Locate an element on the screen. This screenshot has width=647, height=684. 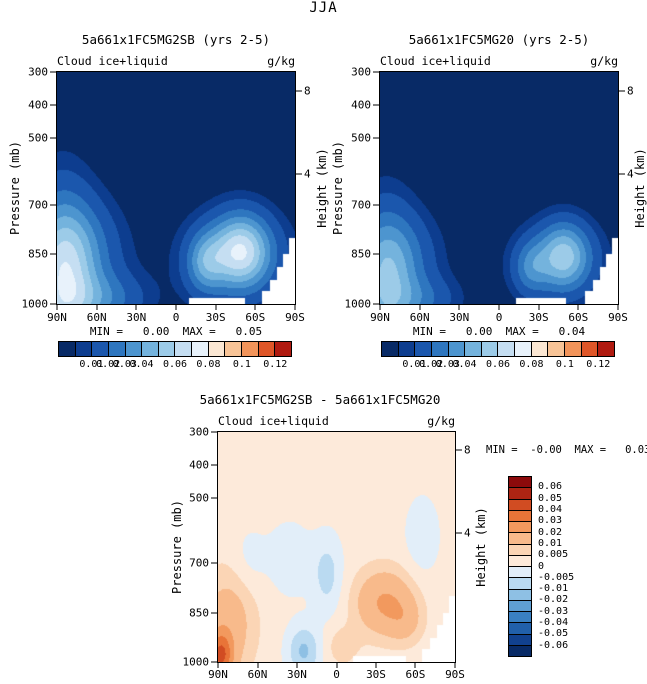
latitude-tick-label: 60N is located at coordinates (257, 674).